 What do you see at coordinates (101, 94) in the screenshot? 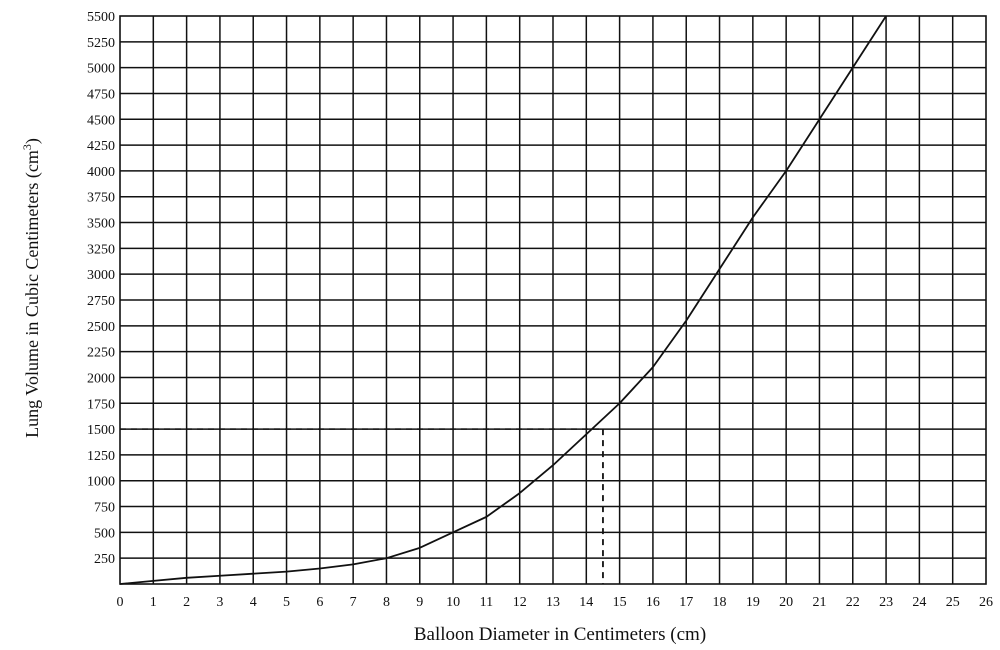
I see `y-tick-label: 4750` at bounding box center [101, 94].